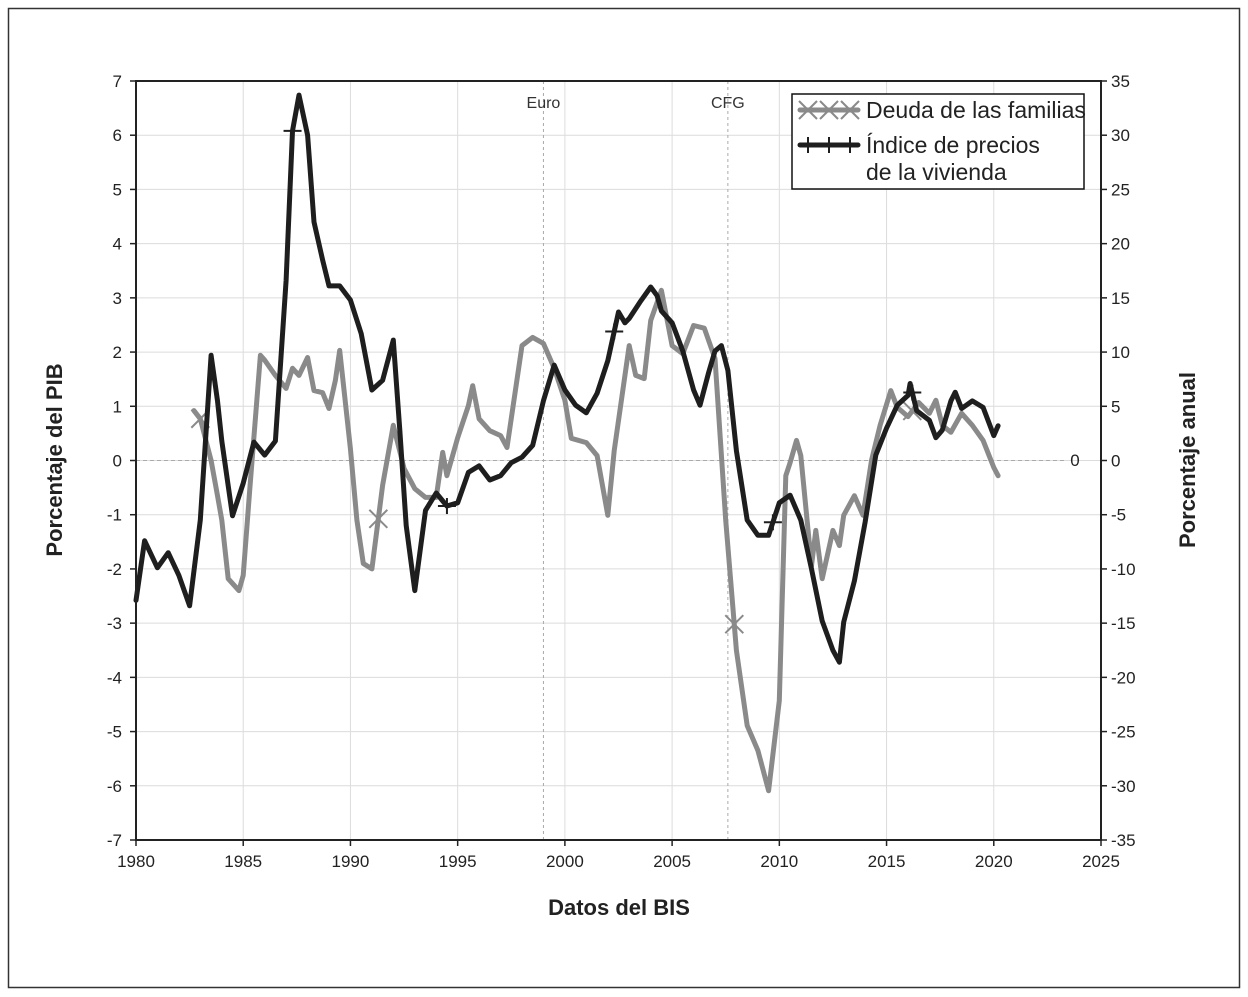 This screenshot has width=1248, height=997. Describe the element at coordinates (114, 786) in the screenshot. I see `y-left-tick-label: -6` at that location.